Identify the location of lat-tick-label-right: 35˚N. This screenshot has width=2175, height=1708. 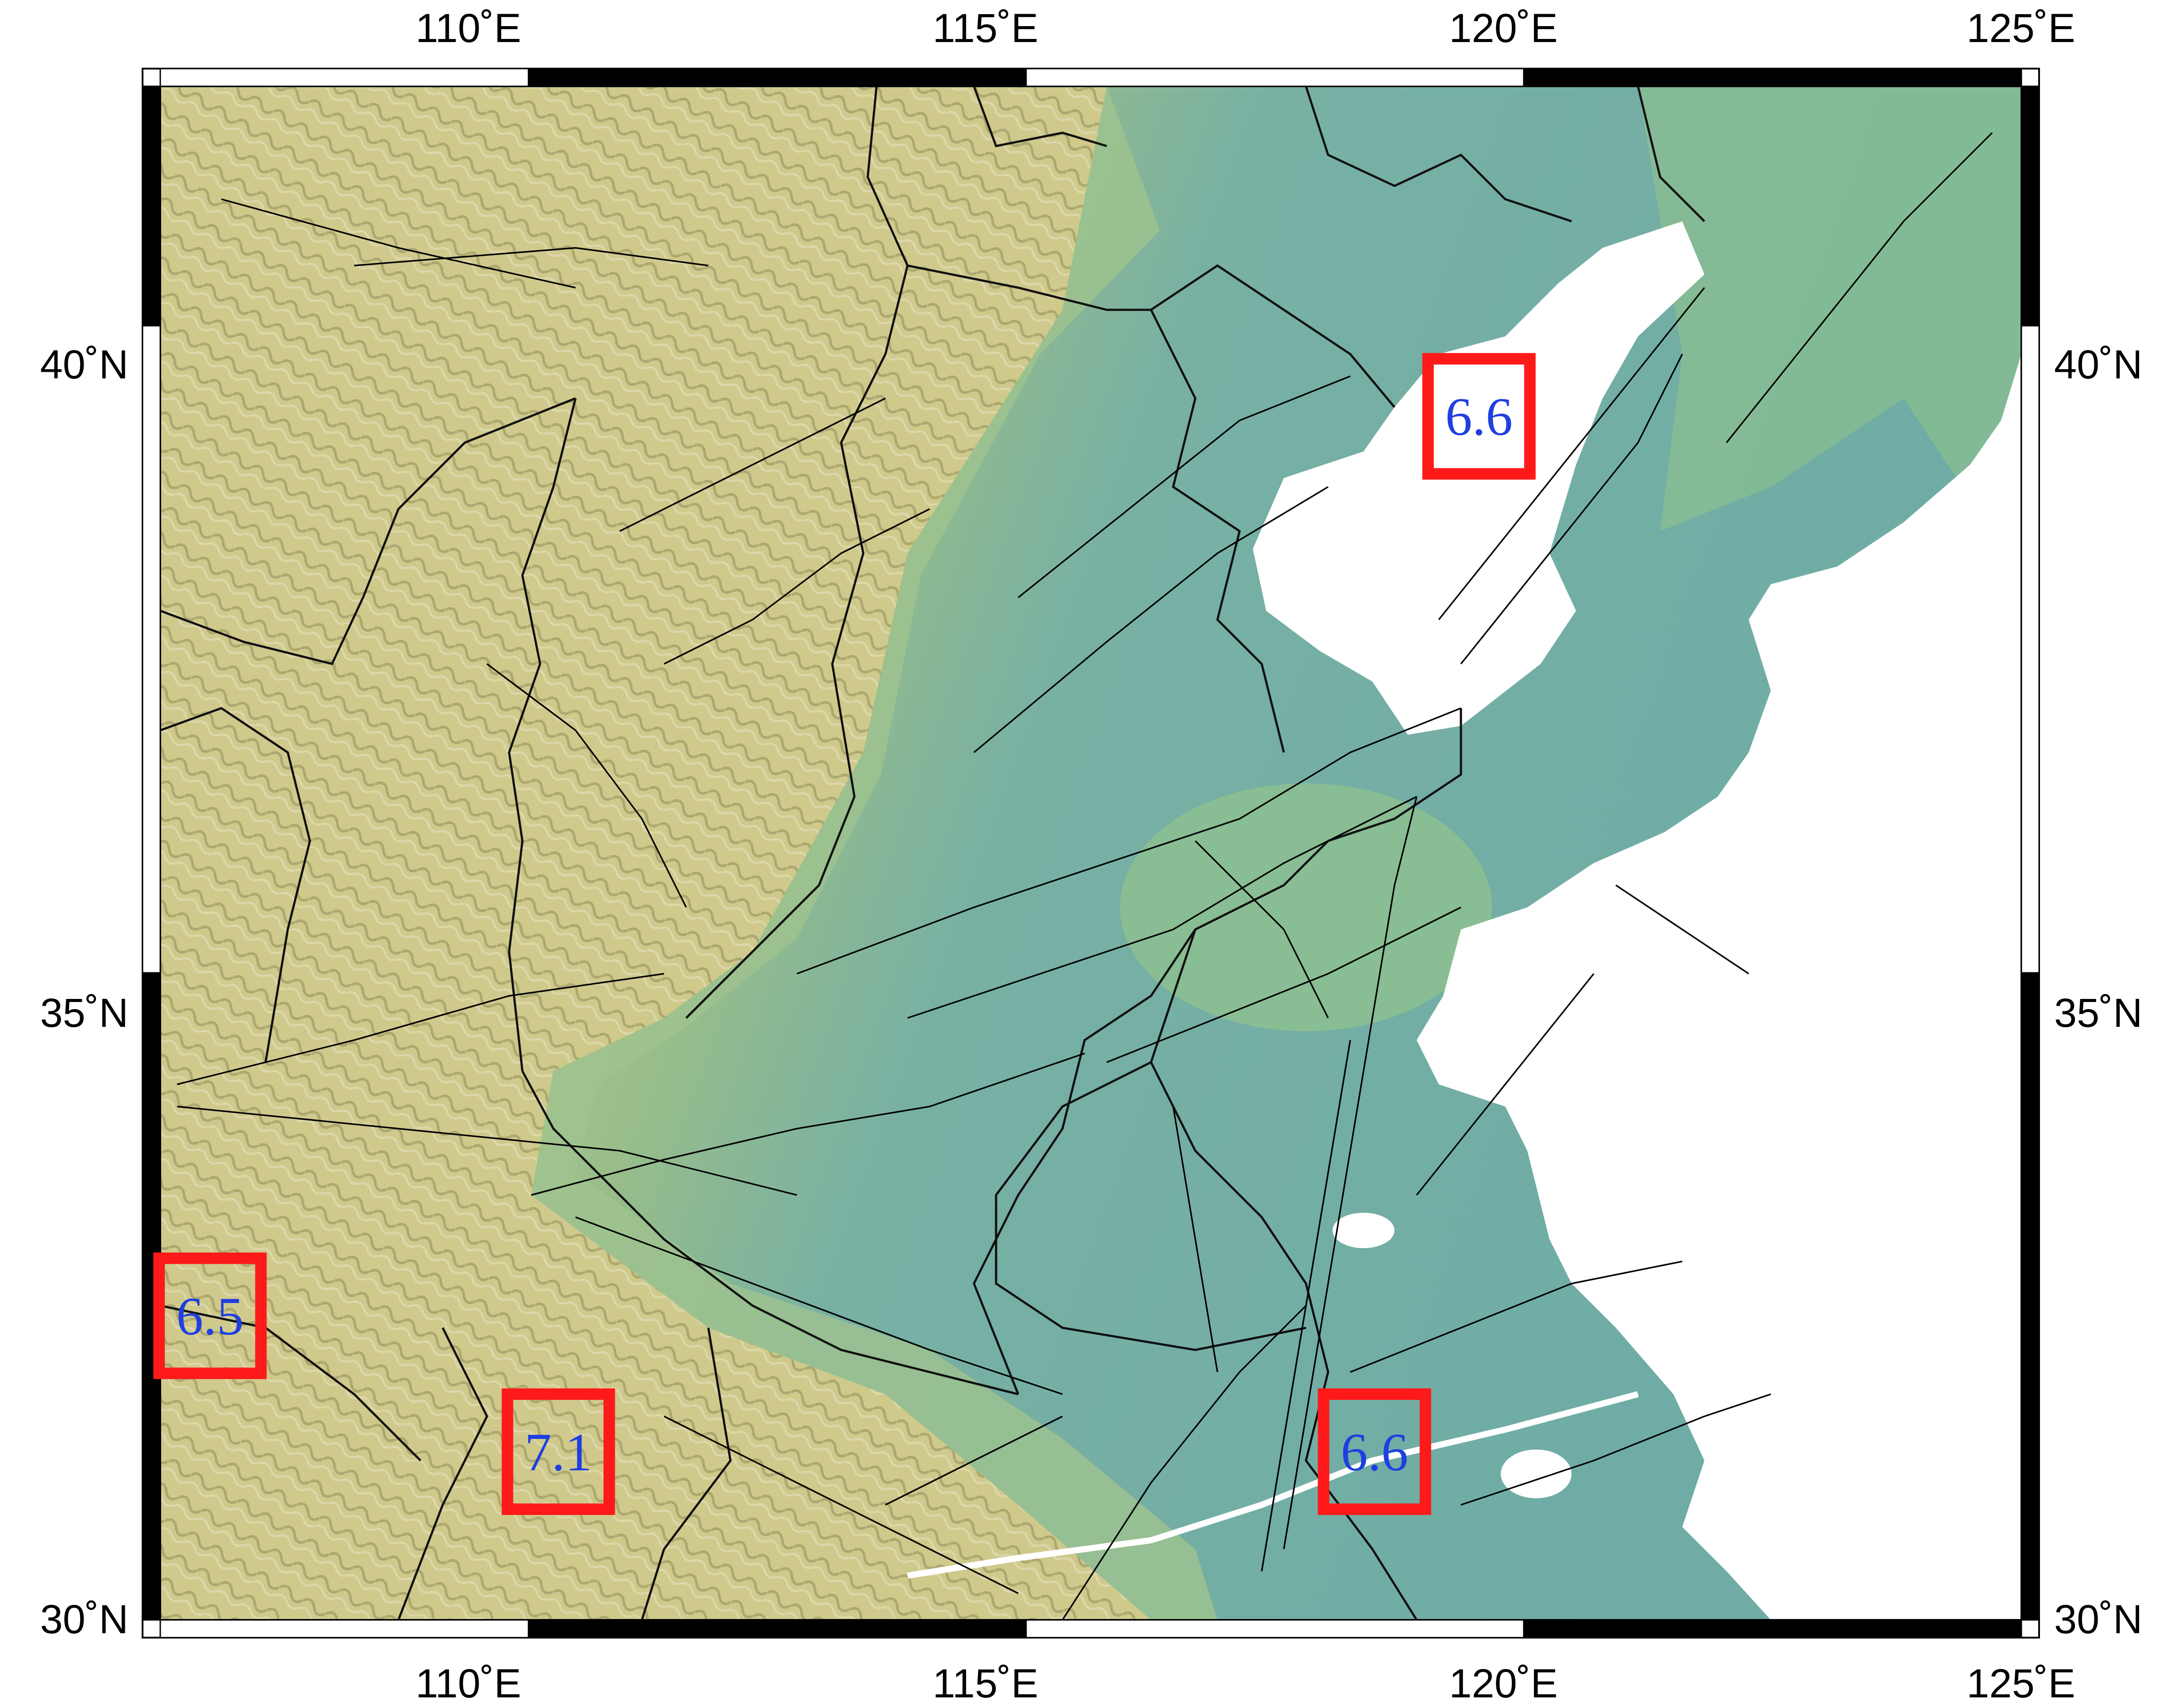
(2098, 1013).